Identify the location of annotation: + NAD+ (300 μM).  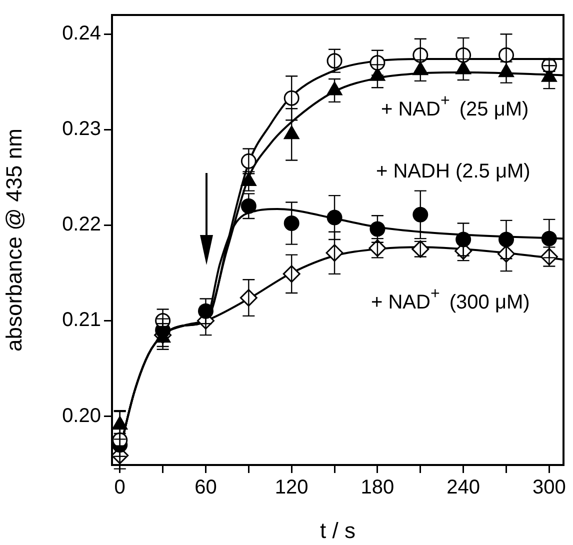
(450, 299).